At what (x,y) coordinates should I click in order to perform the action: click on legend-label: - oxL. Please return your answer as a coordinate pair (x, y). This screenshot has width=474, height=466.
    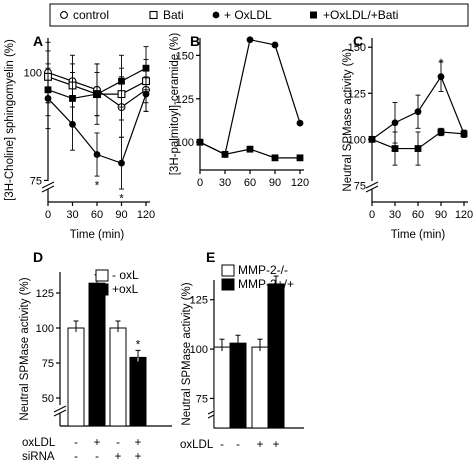
    Looking at the image, I should click on (125, 275).